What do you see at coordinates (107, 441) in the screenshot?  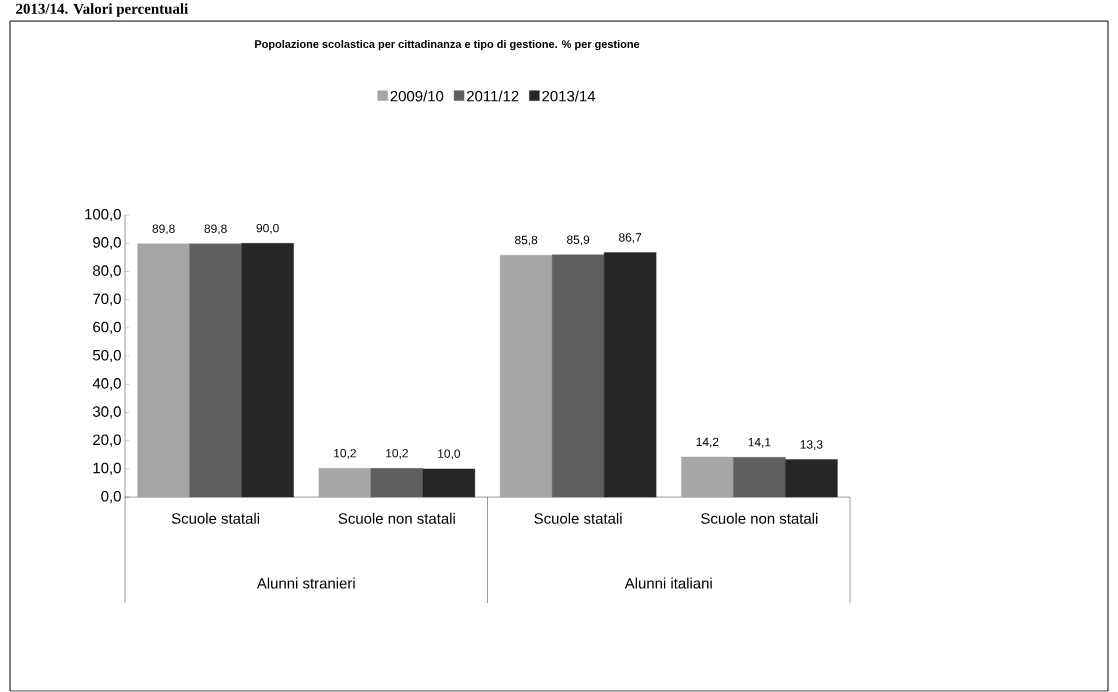 I see `y-tick-label: 20,0` at bounding box center [107, 441].